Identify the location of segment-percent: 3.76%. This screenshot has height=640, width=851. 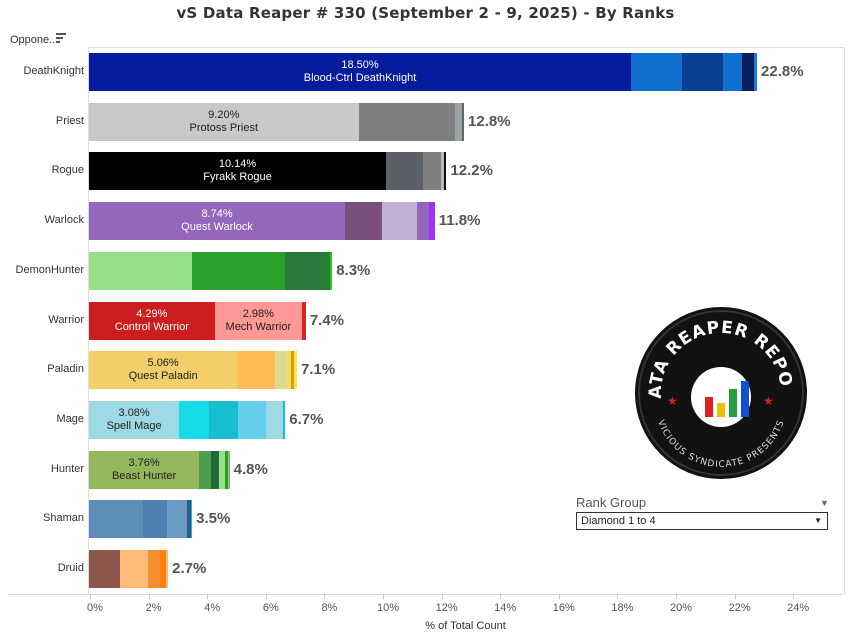
(144, 462).